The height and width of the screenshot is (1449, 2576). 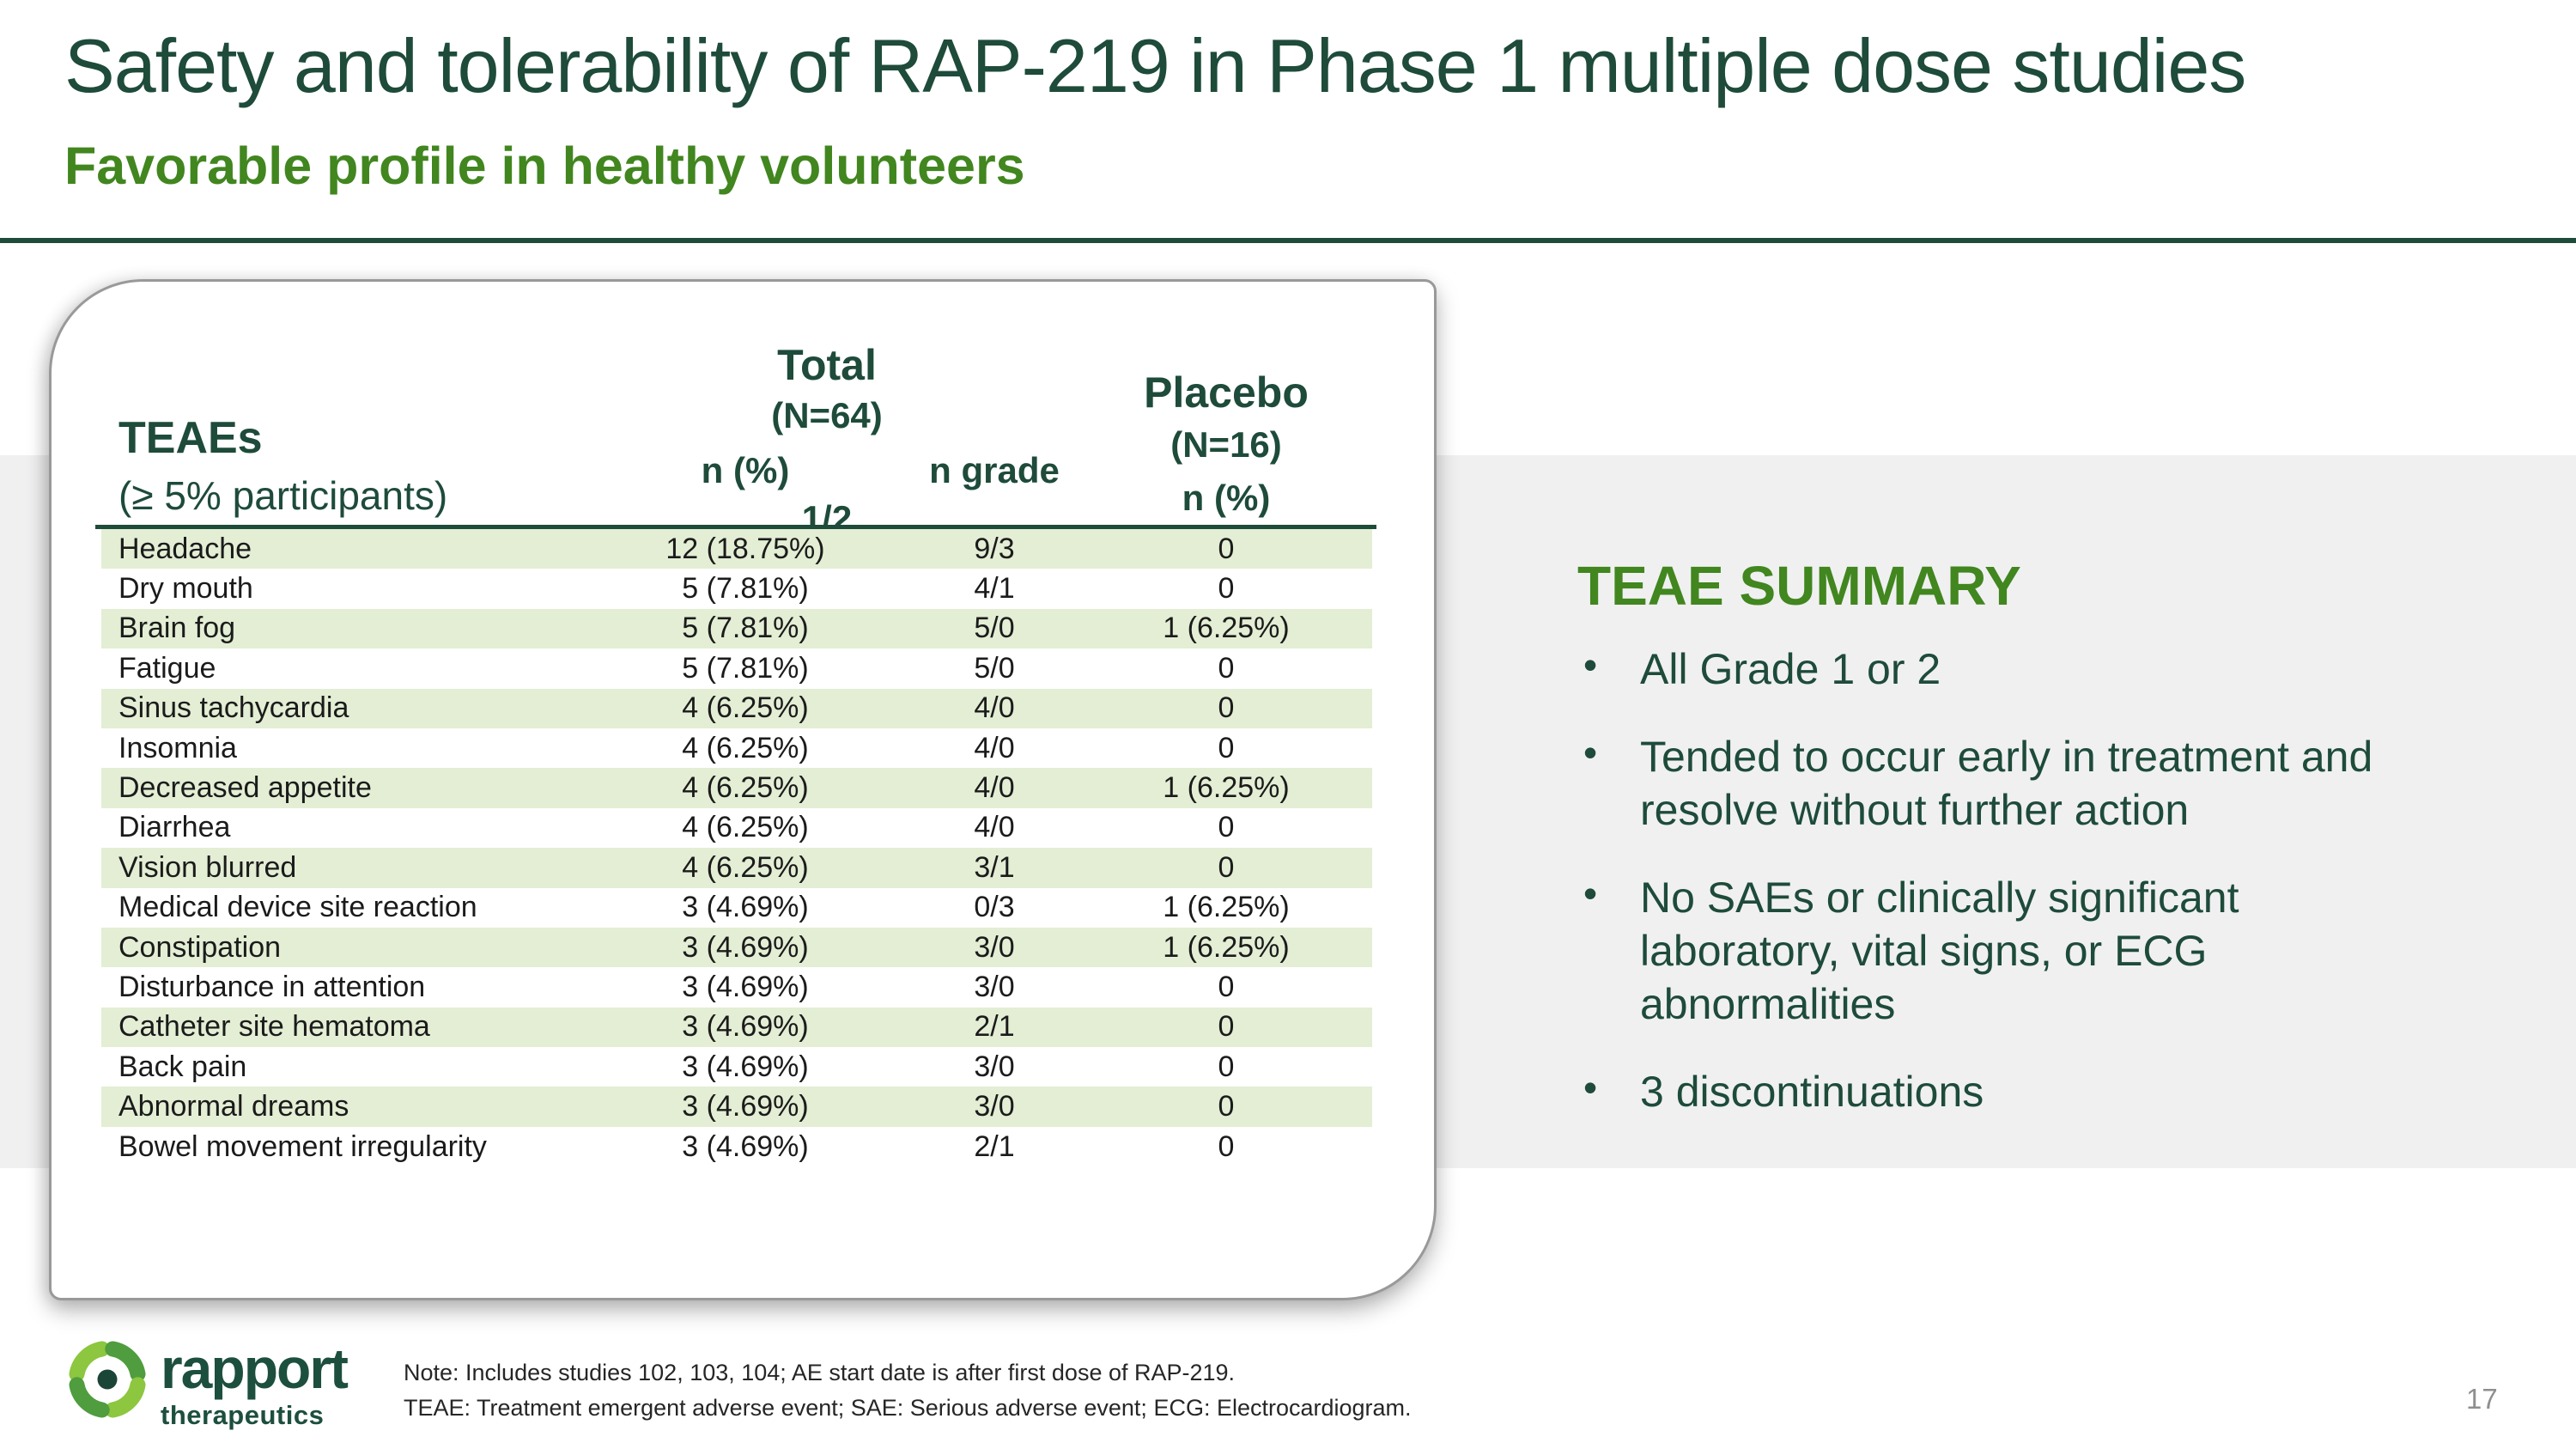 I want to click on table-row: Catheter site hematoma 3 (4.69%) 2/1 0, so click(x=737, y=1027).